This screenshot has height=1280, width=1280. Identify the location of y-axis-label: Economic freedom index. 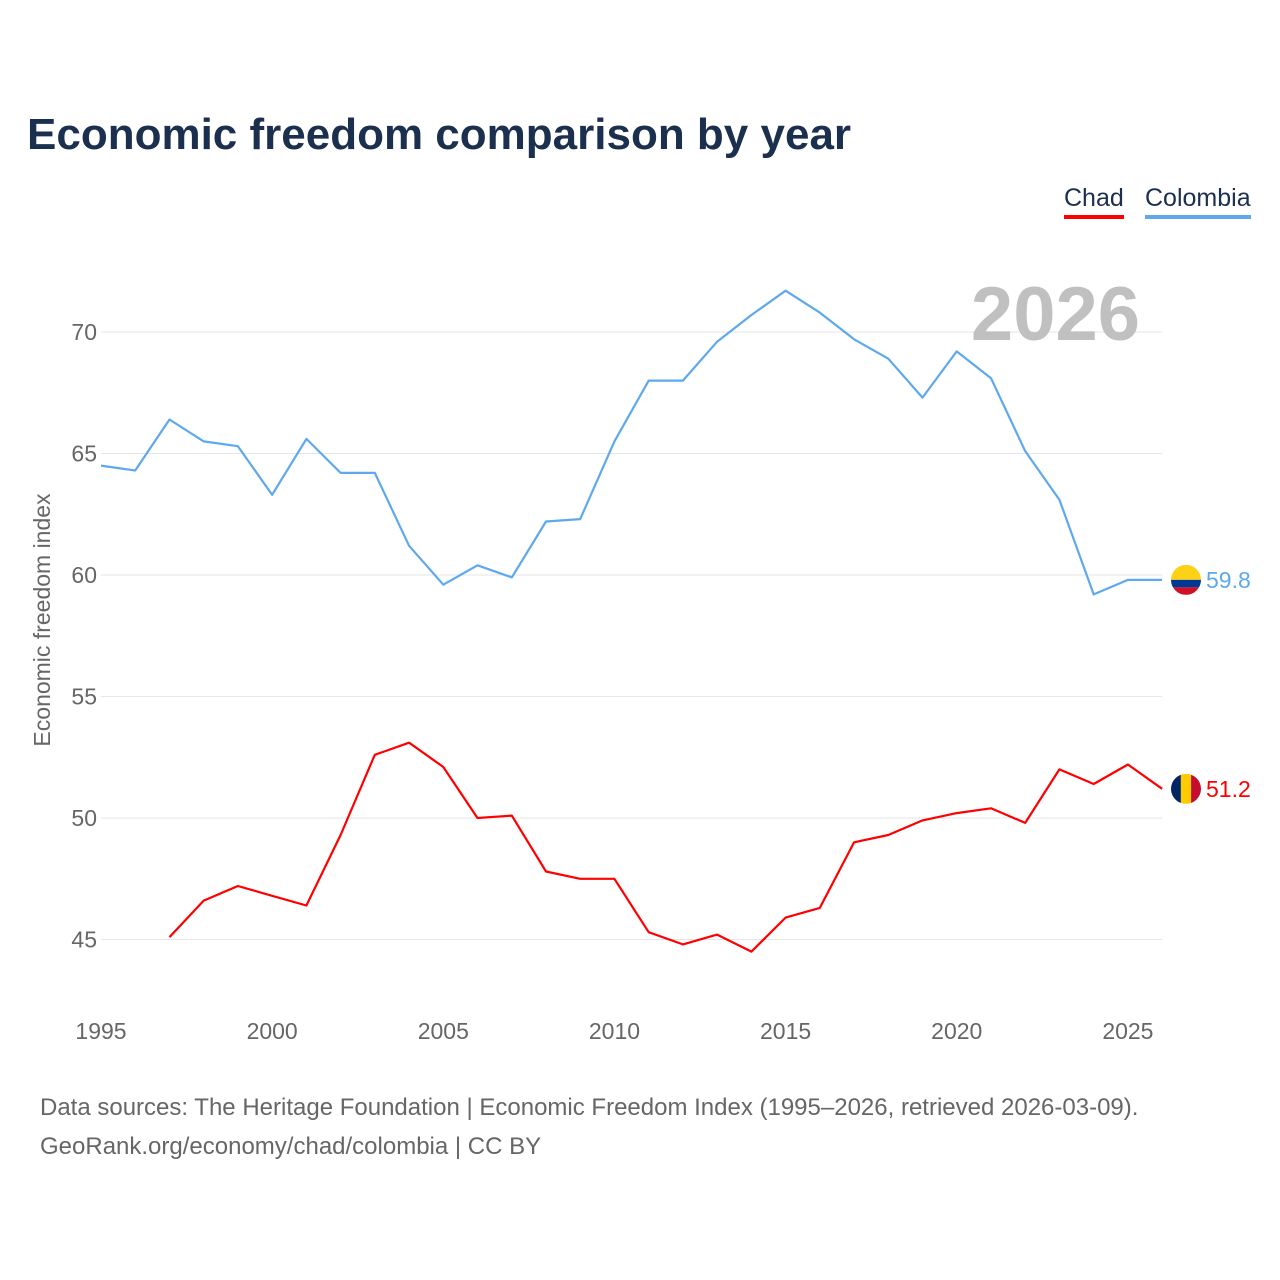
(42, 620).